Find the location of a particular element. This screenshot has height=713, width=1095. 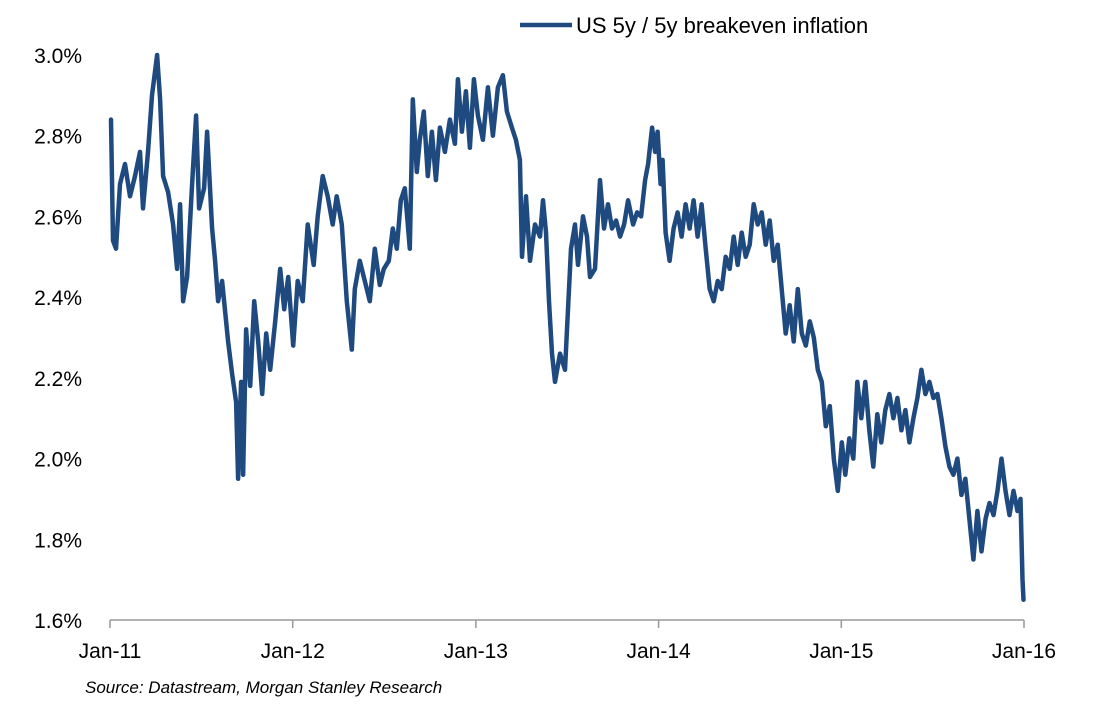

y-axis: 1.6% 1.8% 2.0% 2.2% 2.4% 2.6% 2.8% 3.0% is located at coordinates (58, 339).